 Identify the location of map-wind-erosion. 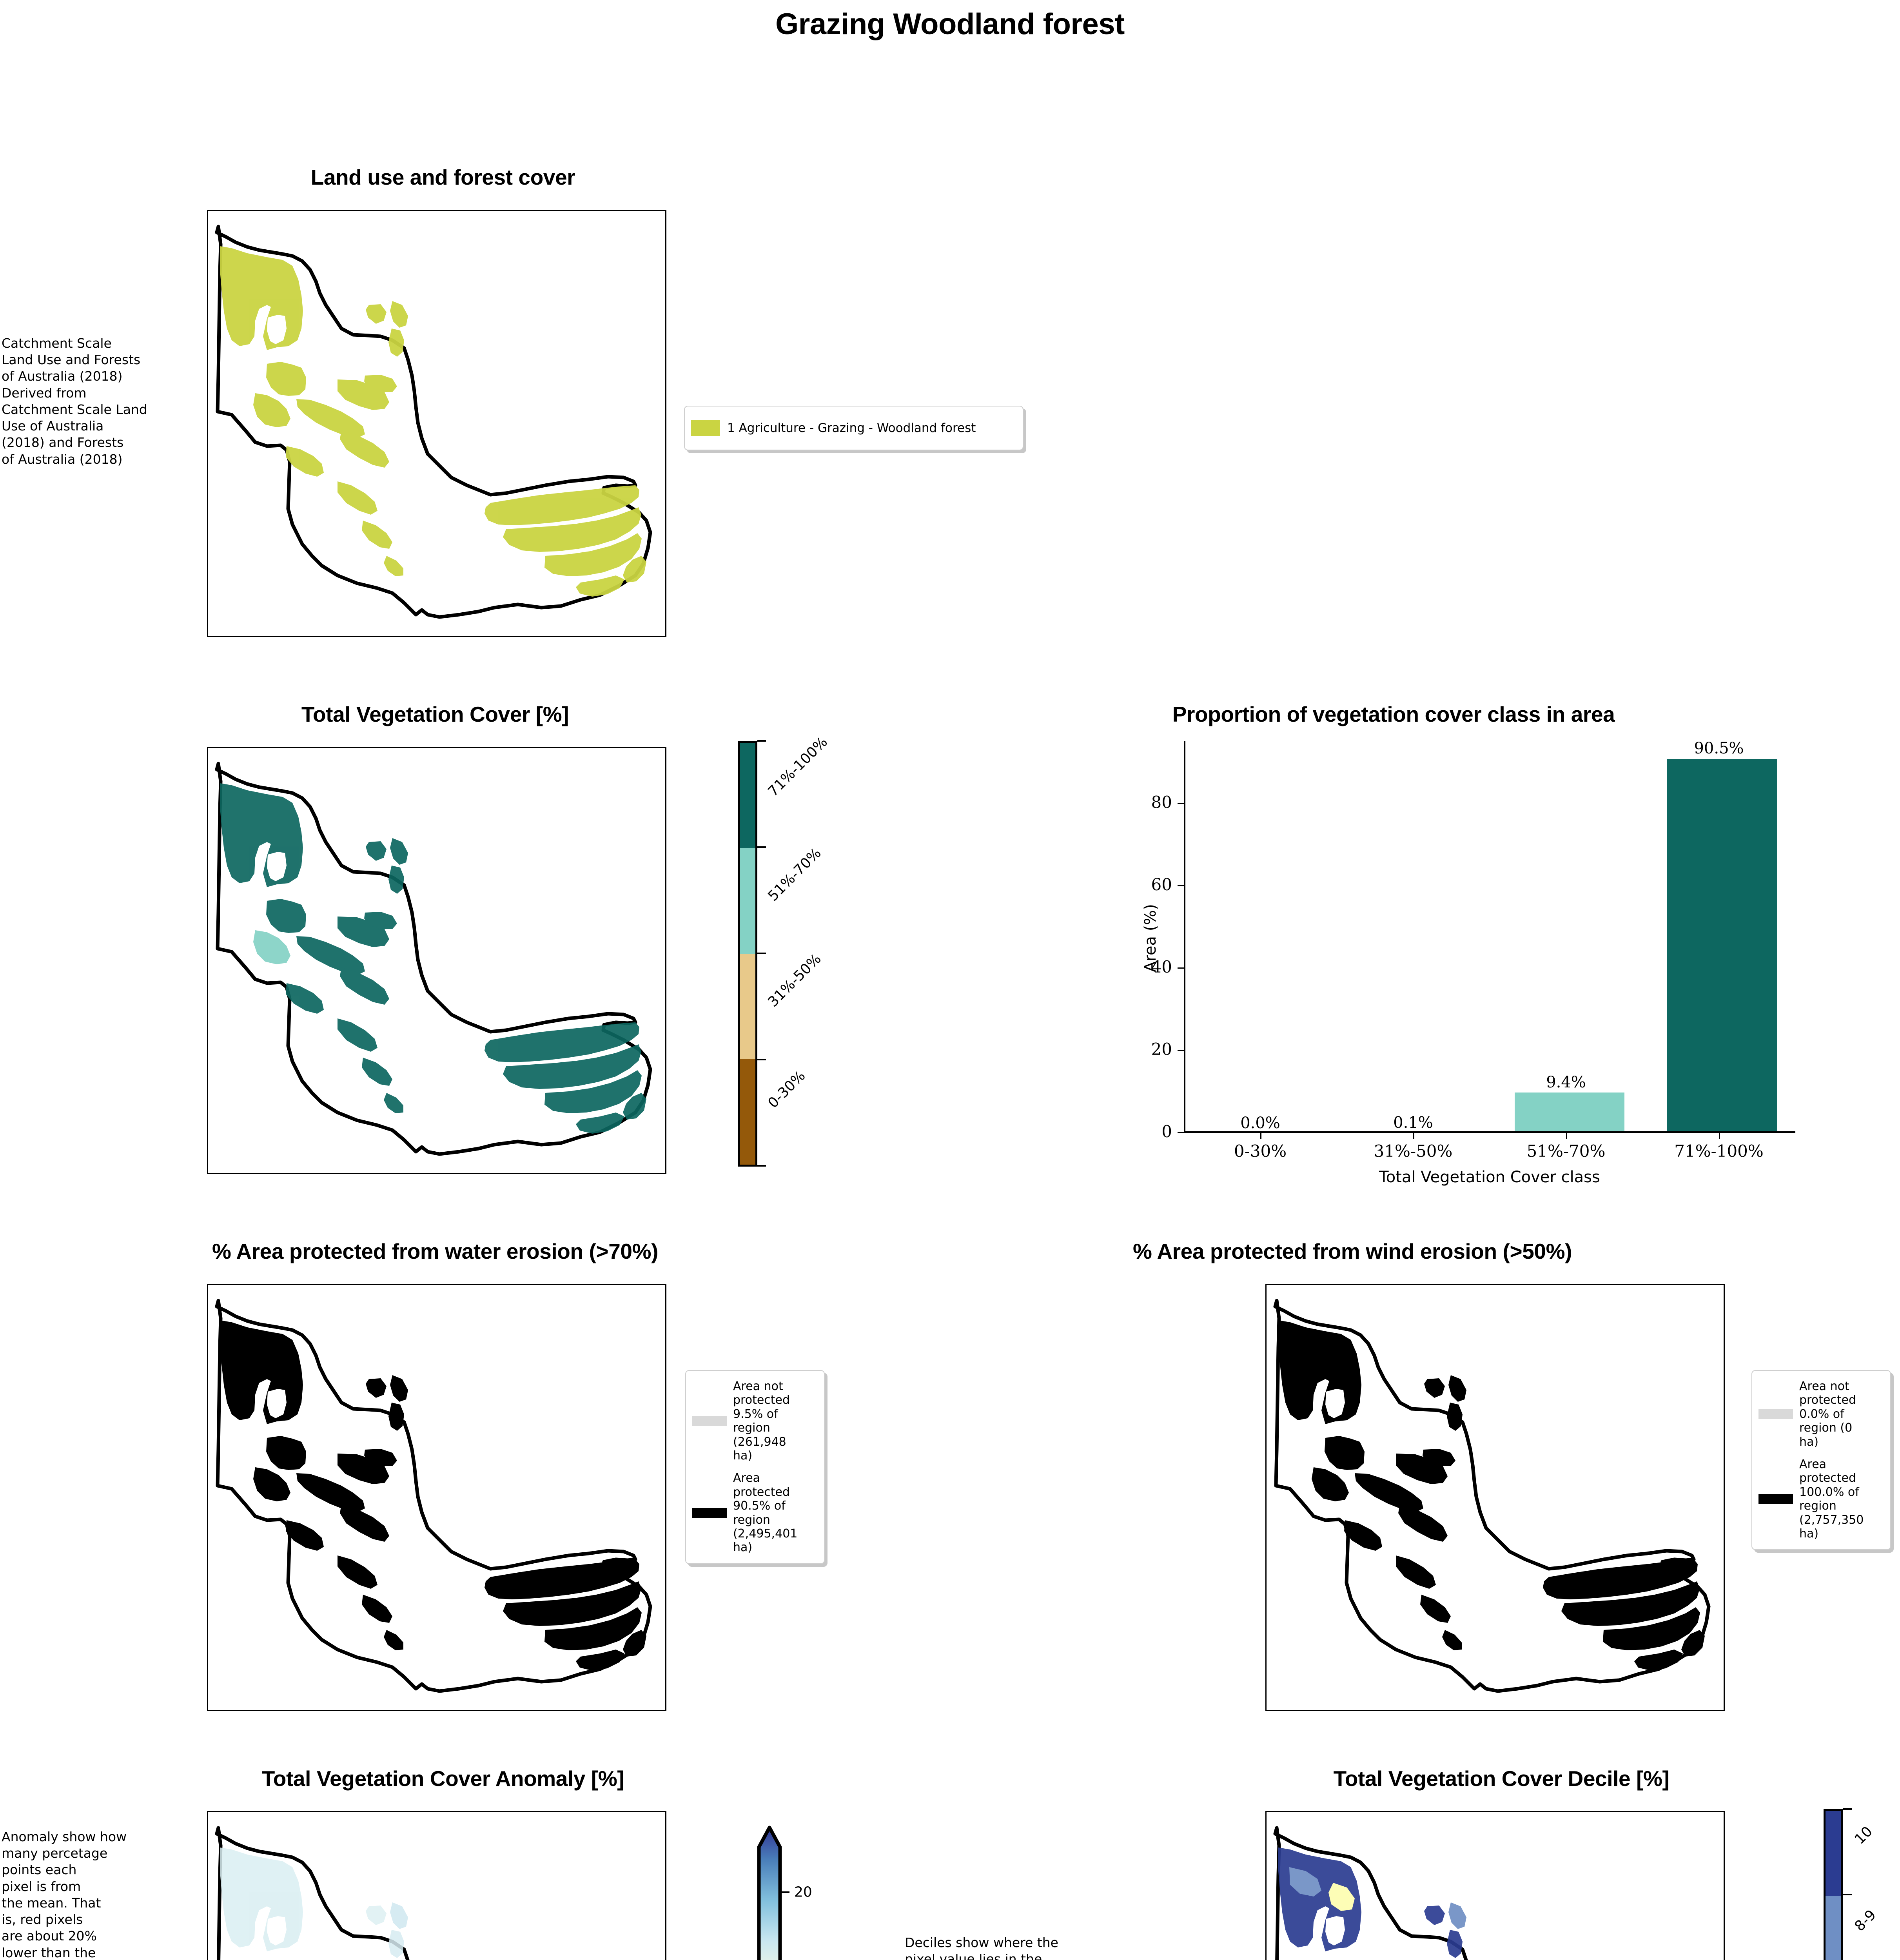
(1495, 1497).